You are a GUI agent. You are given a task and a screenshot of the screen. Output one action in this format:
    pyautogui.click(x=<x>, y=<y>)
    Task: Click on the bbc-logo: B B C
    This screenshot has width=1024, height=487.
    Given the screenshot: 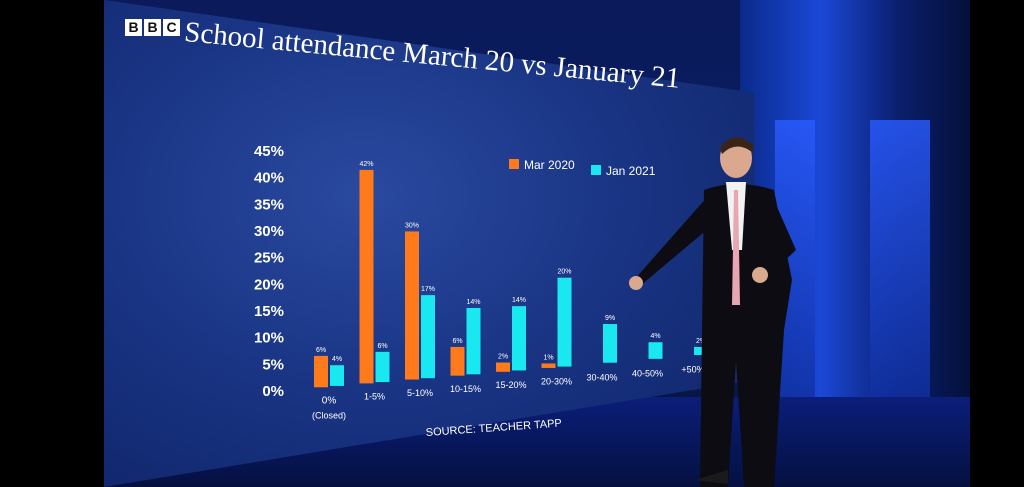 What is the action you would take?
    pyautogui.click(x=152, y=27)
    